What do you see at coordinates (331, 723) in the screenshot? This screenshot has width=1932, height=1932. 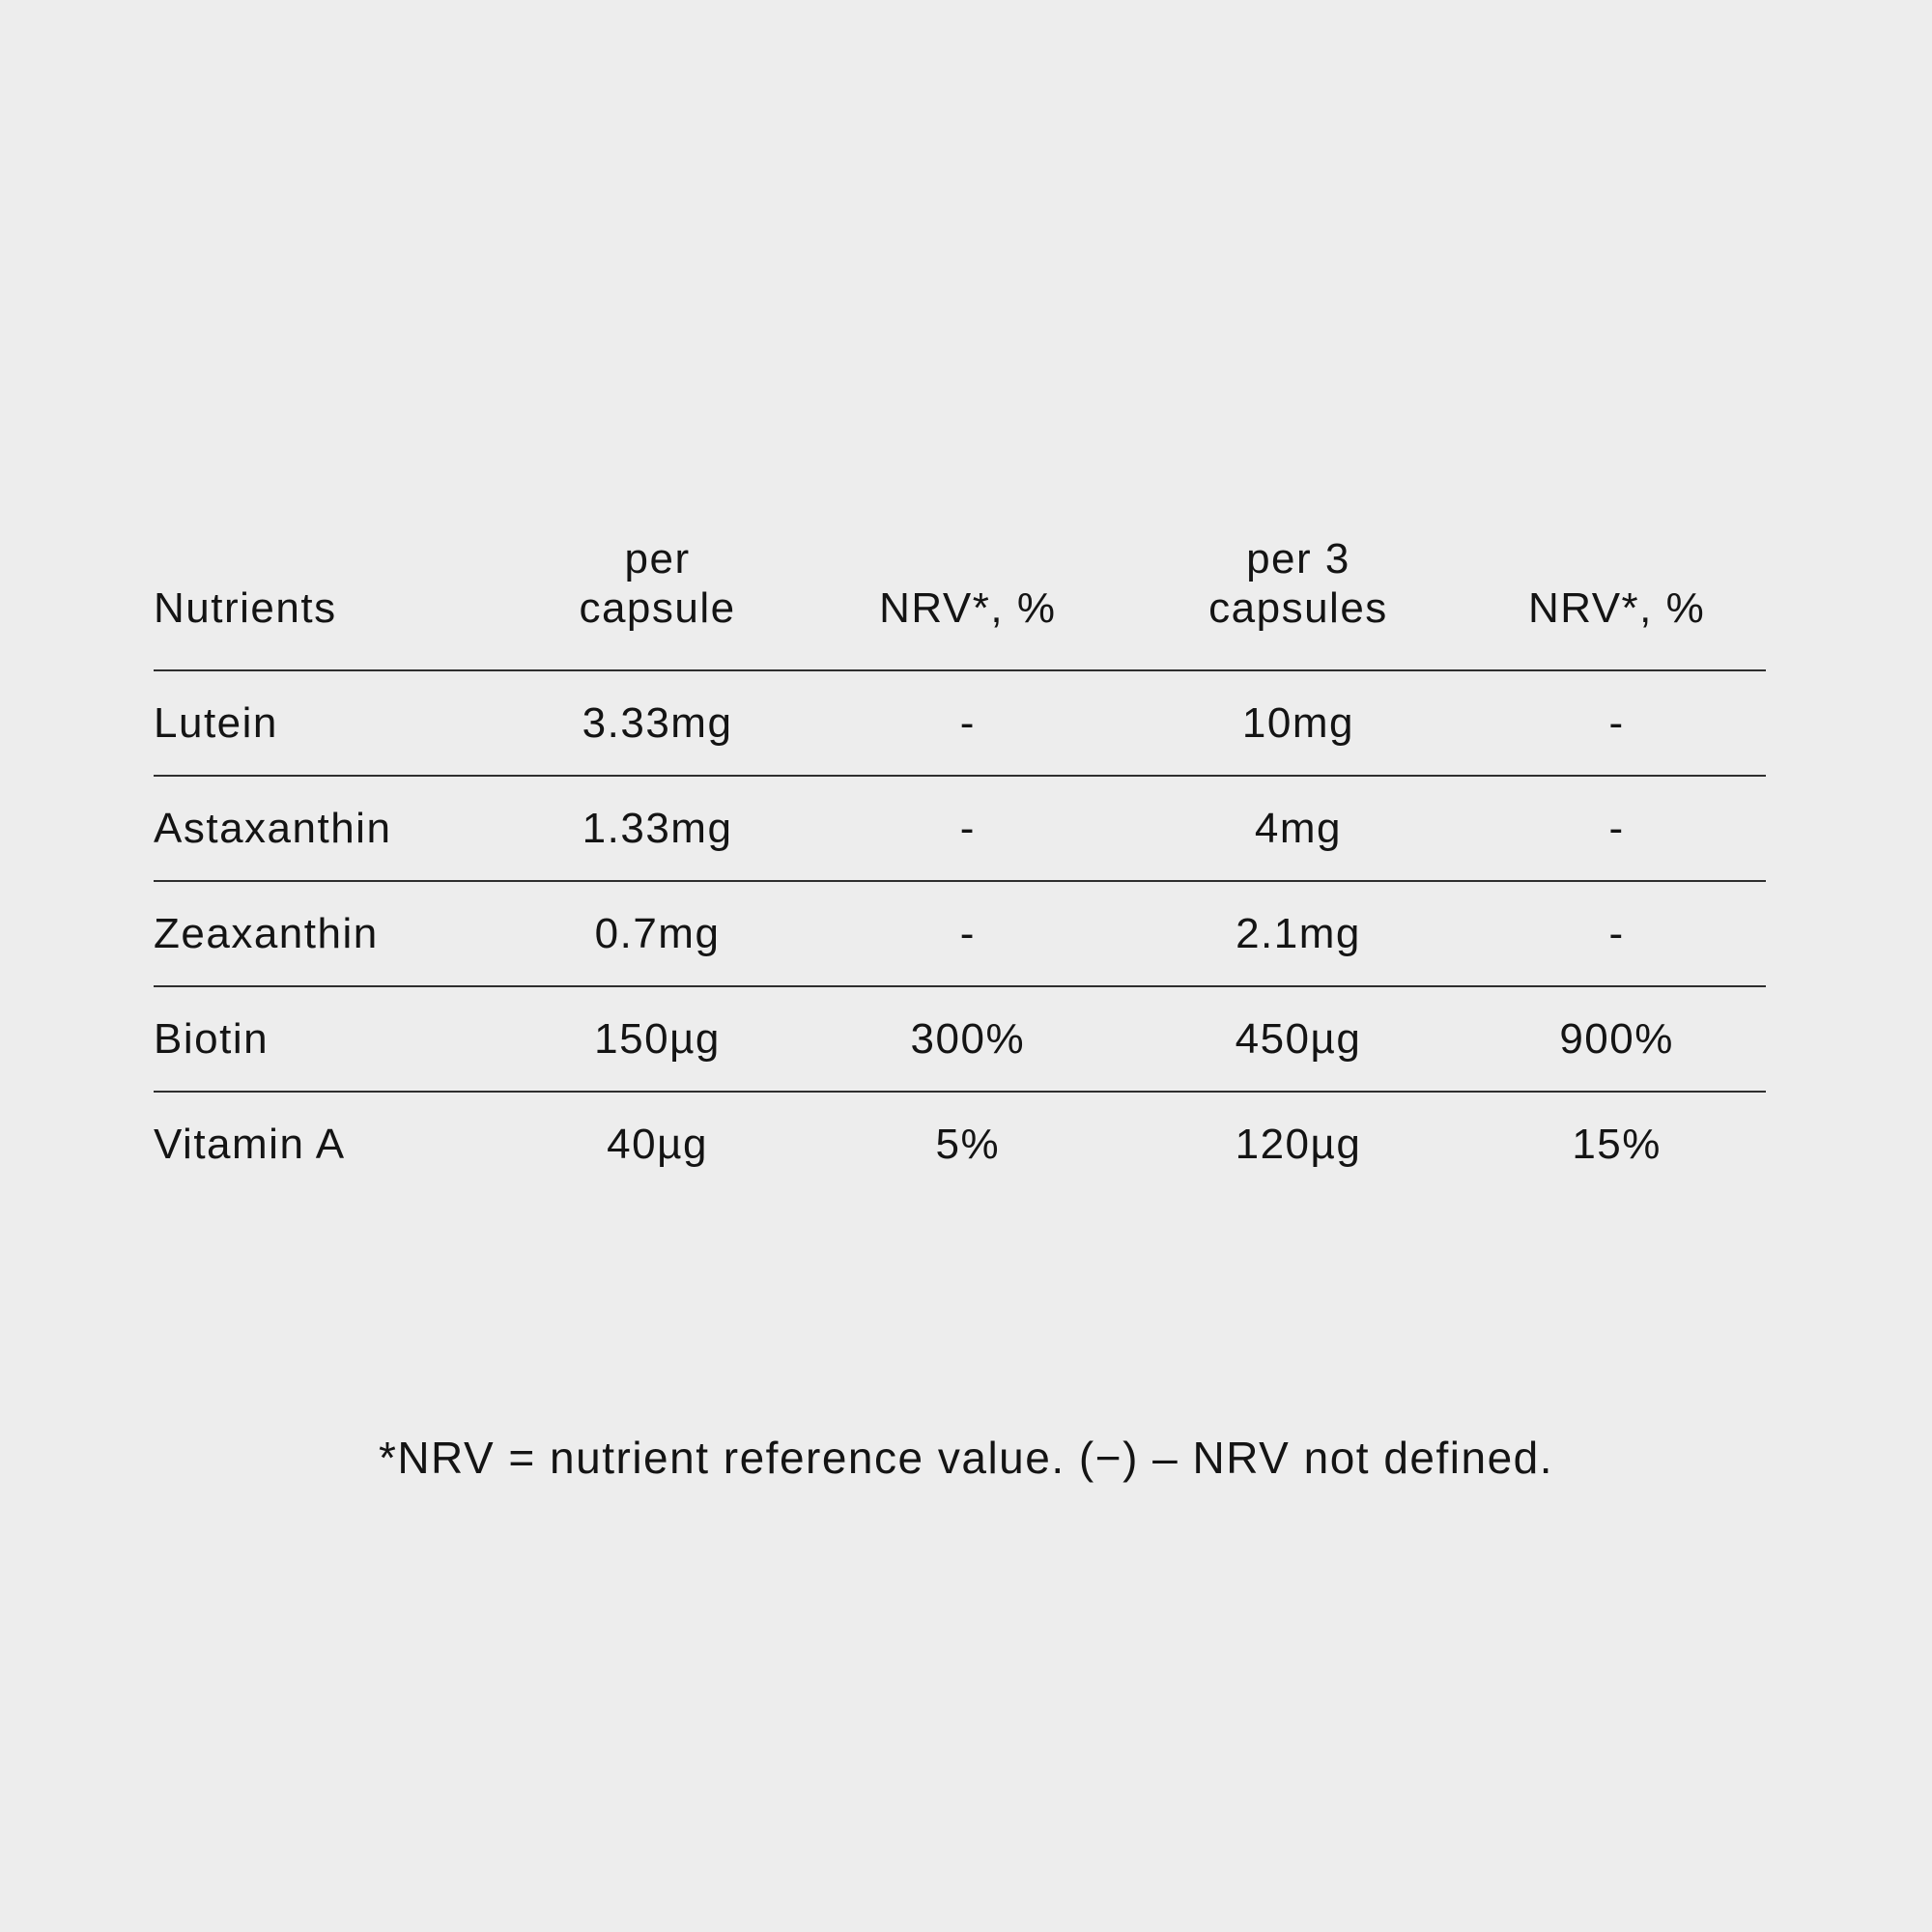 I see `nutrient-name-cell: Lutein` at bounding box center [331, 723].